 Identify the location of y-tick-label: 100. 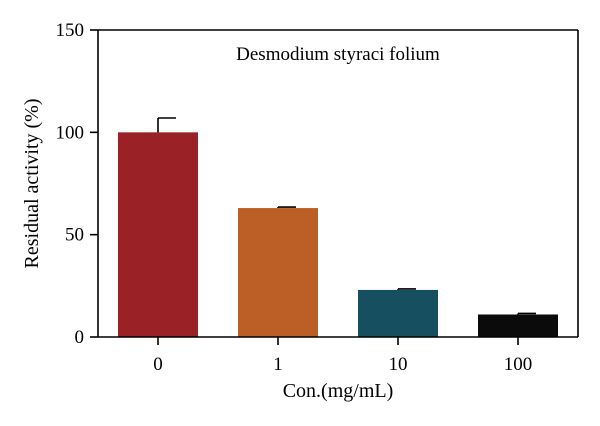
(70, 132).